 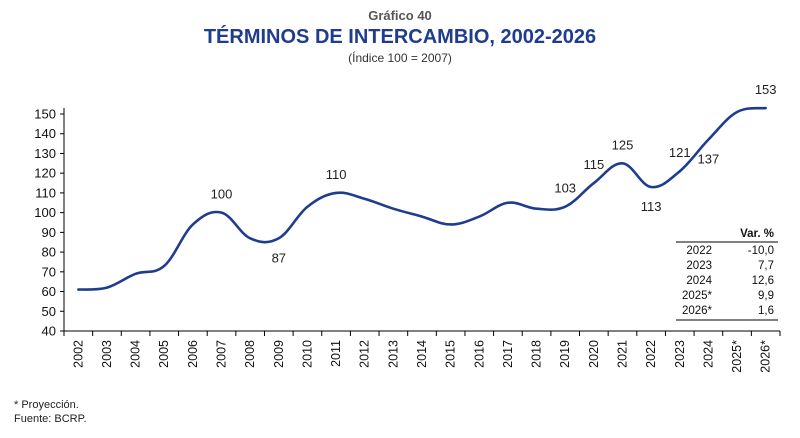 I want to click on x-tick-label: 2007, so click(x=222, y=354).